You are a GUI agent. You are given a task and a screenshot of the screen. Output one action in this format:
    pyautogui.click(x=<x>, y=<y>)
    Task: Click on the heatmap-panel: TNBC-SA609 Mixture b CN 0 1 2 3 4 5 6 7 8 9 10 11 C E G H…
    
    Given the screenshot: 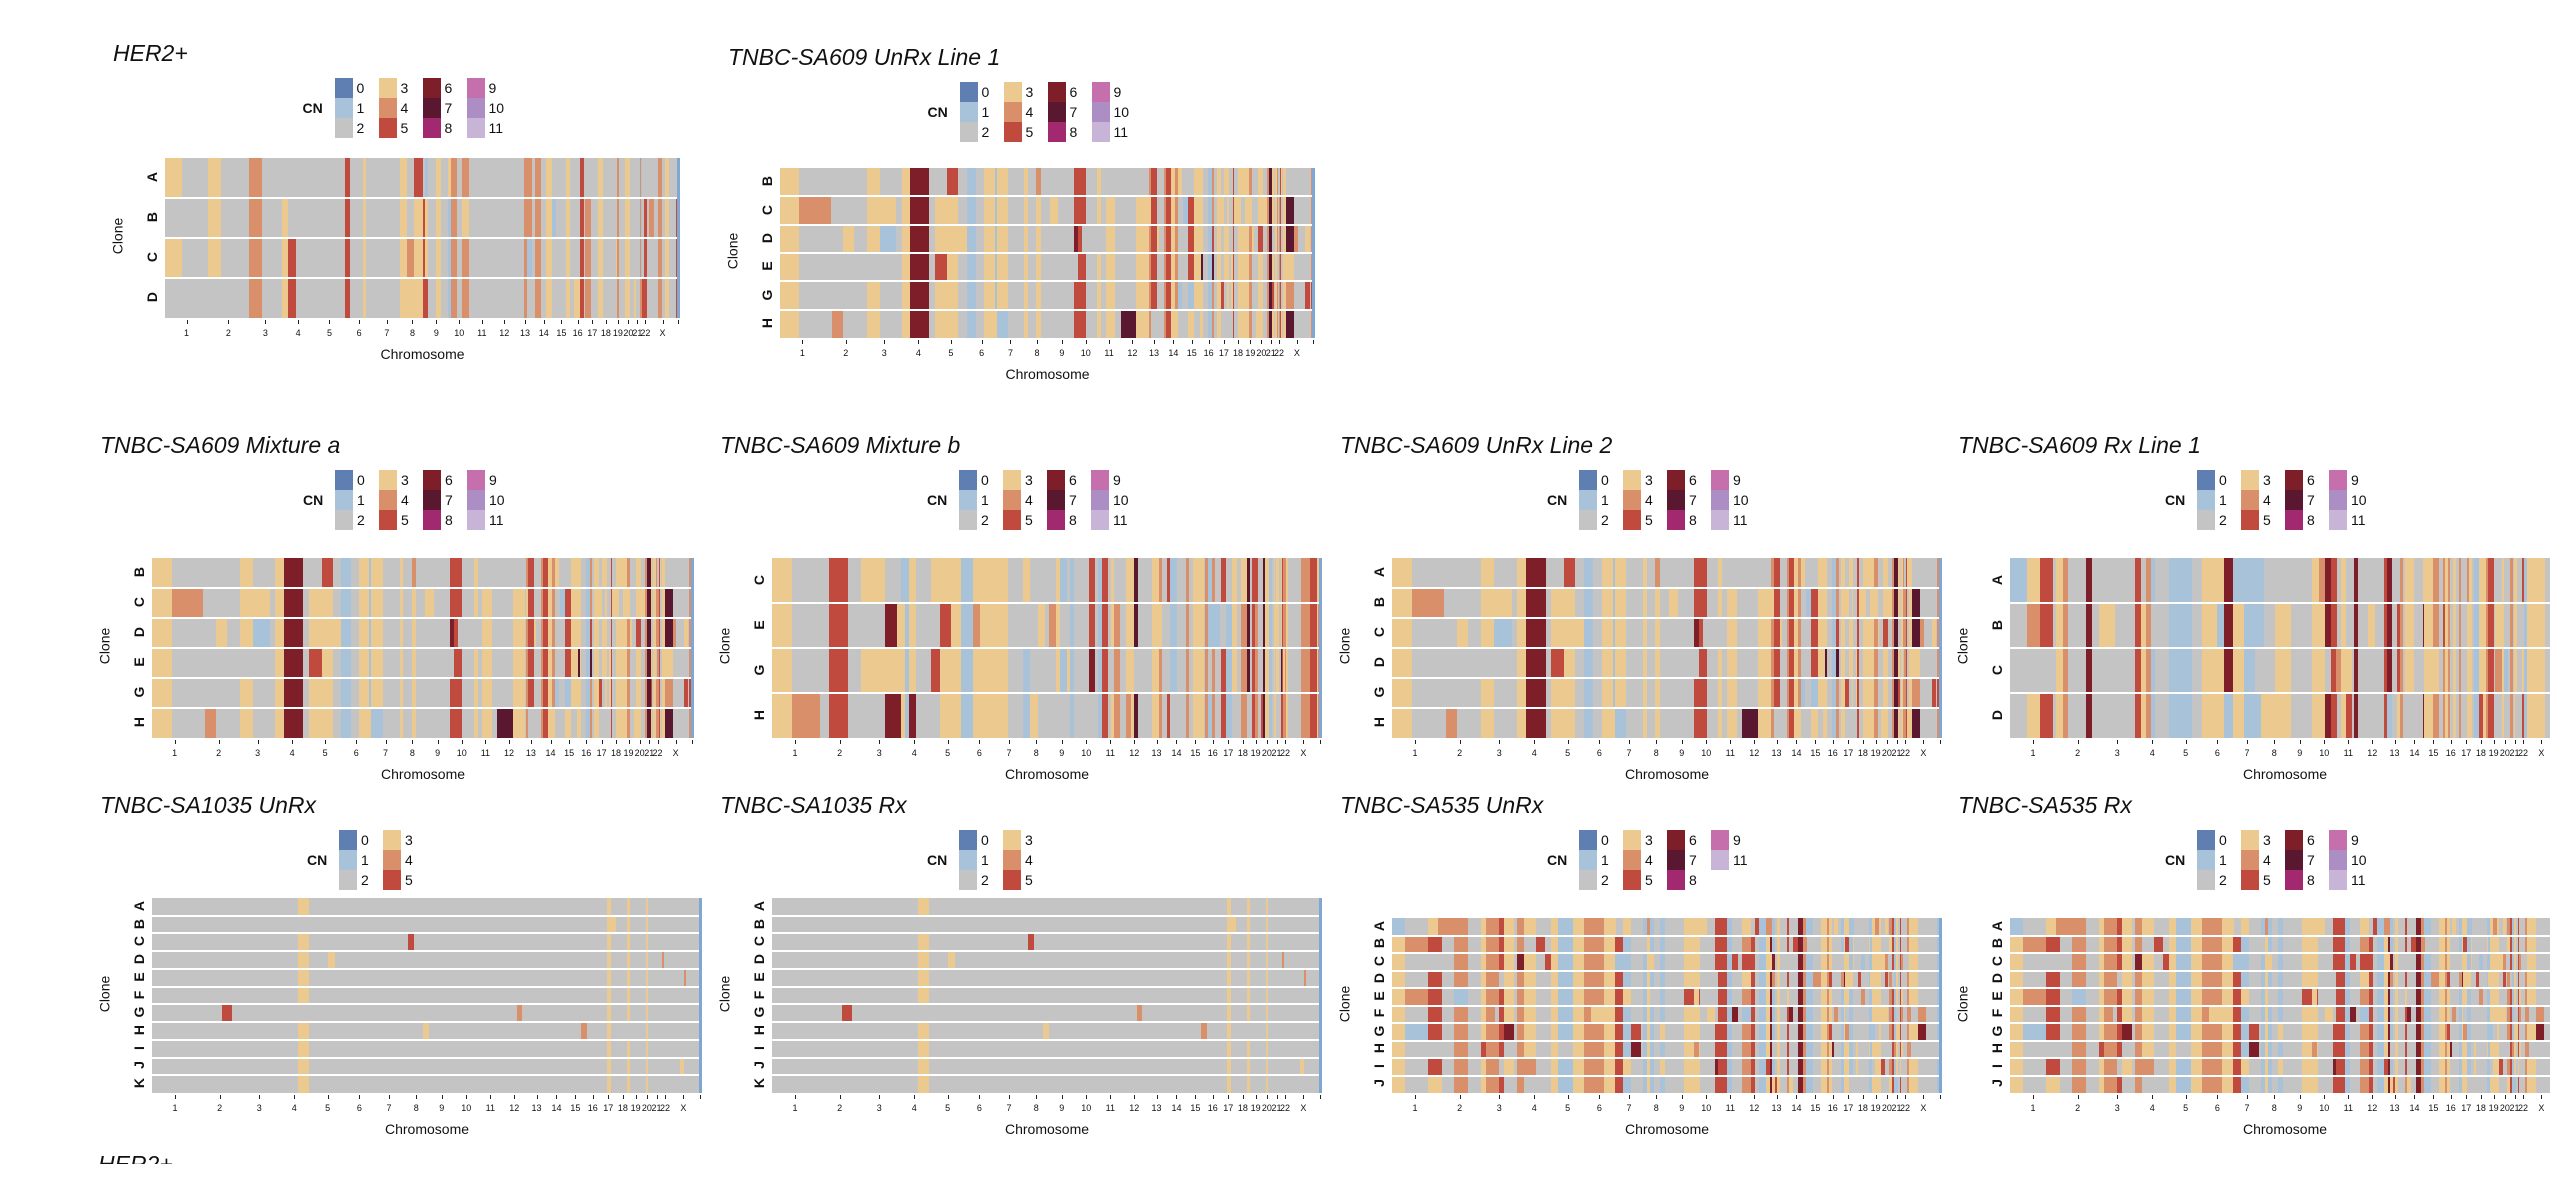 What is the action you would take?
    pyautogui.click(x=1022, y=615)
    